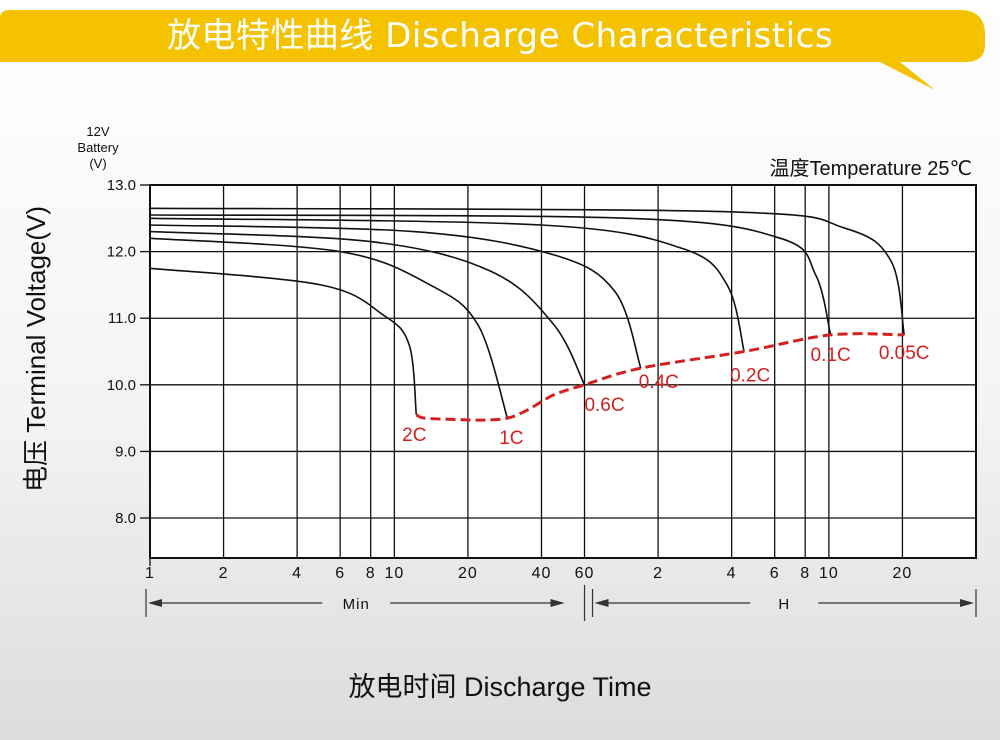 The width and height of the screenshot is (1000, 740). What do you see at coordinates (500, 36) in the screenshot?
I see `banner-title: 放电特性曲线 Discharge Characteristics` at bounding box center [500, 36].